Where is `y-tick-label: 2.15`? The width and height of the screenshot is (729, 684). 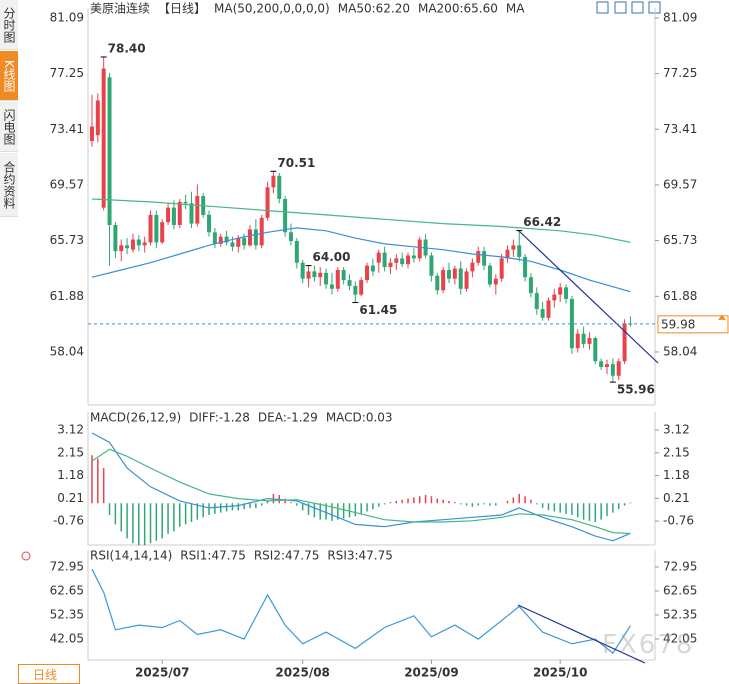
y-tick-label: 2.15 is located at coordinates (70, 452).